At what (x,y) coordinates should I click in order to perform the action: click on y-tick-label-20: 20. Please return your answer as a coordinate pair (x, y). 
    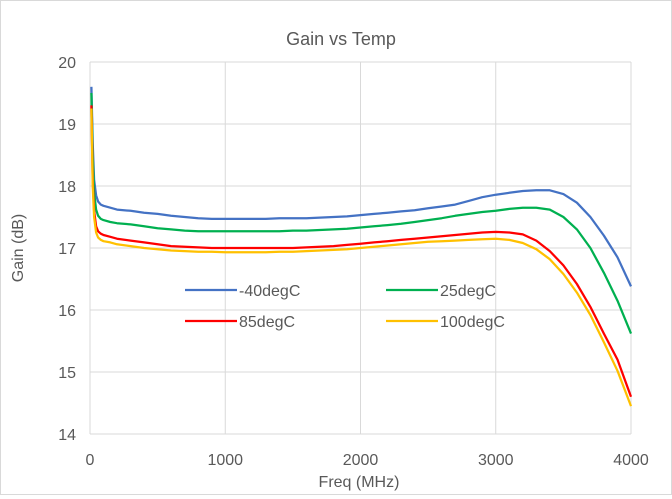
    Looking at the image, I should click on (67, 63).